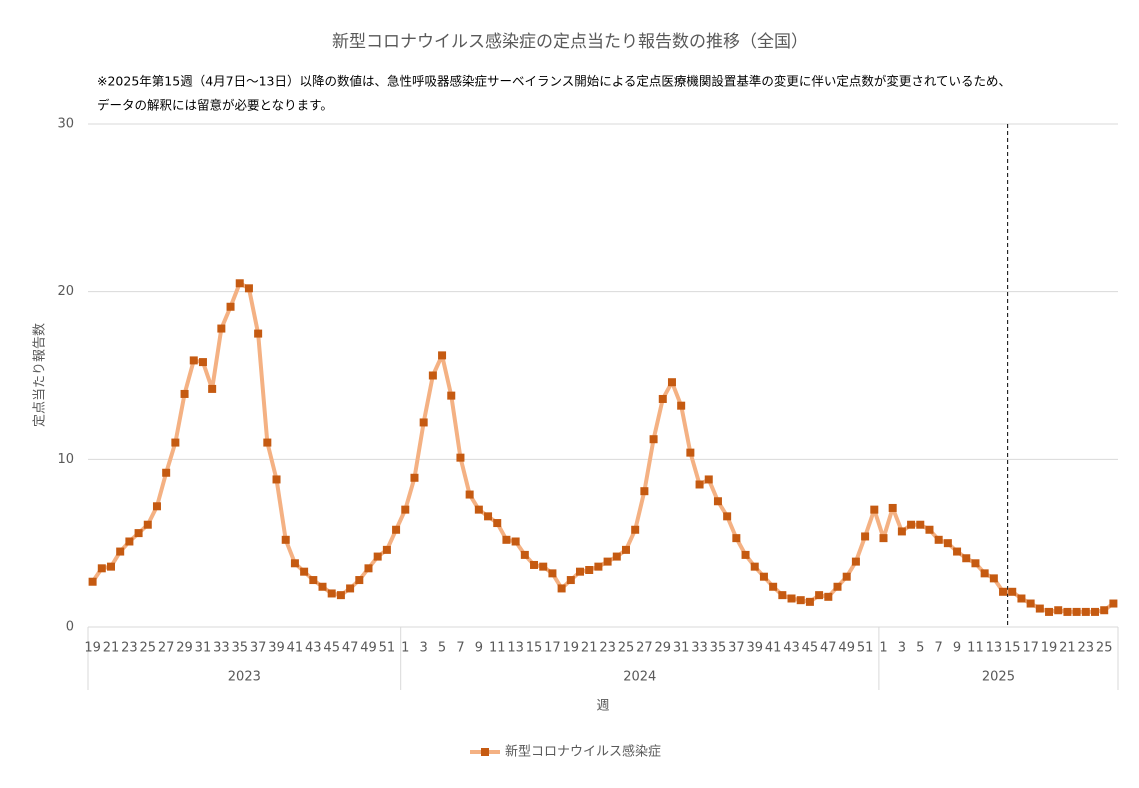  I want to click on x-group-label: 2025, so click(998, 677).